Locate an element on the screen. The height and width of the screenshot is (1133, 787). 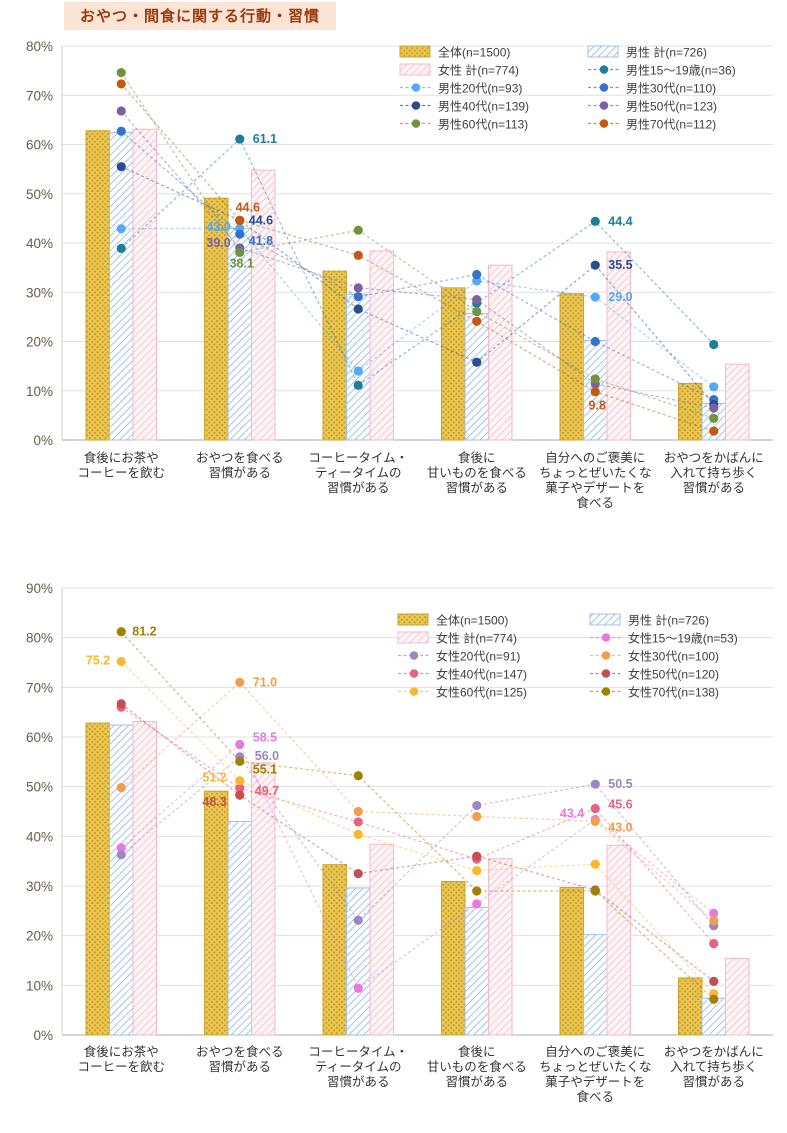
legend-item: 男性15〜19歳(n=36) is located at coordinates (662, 71).